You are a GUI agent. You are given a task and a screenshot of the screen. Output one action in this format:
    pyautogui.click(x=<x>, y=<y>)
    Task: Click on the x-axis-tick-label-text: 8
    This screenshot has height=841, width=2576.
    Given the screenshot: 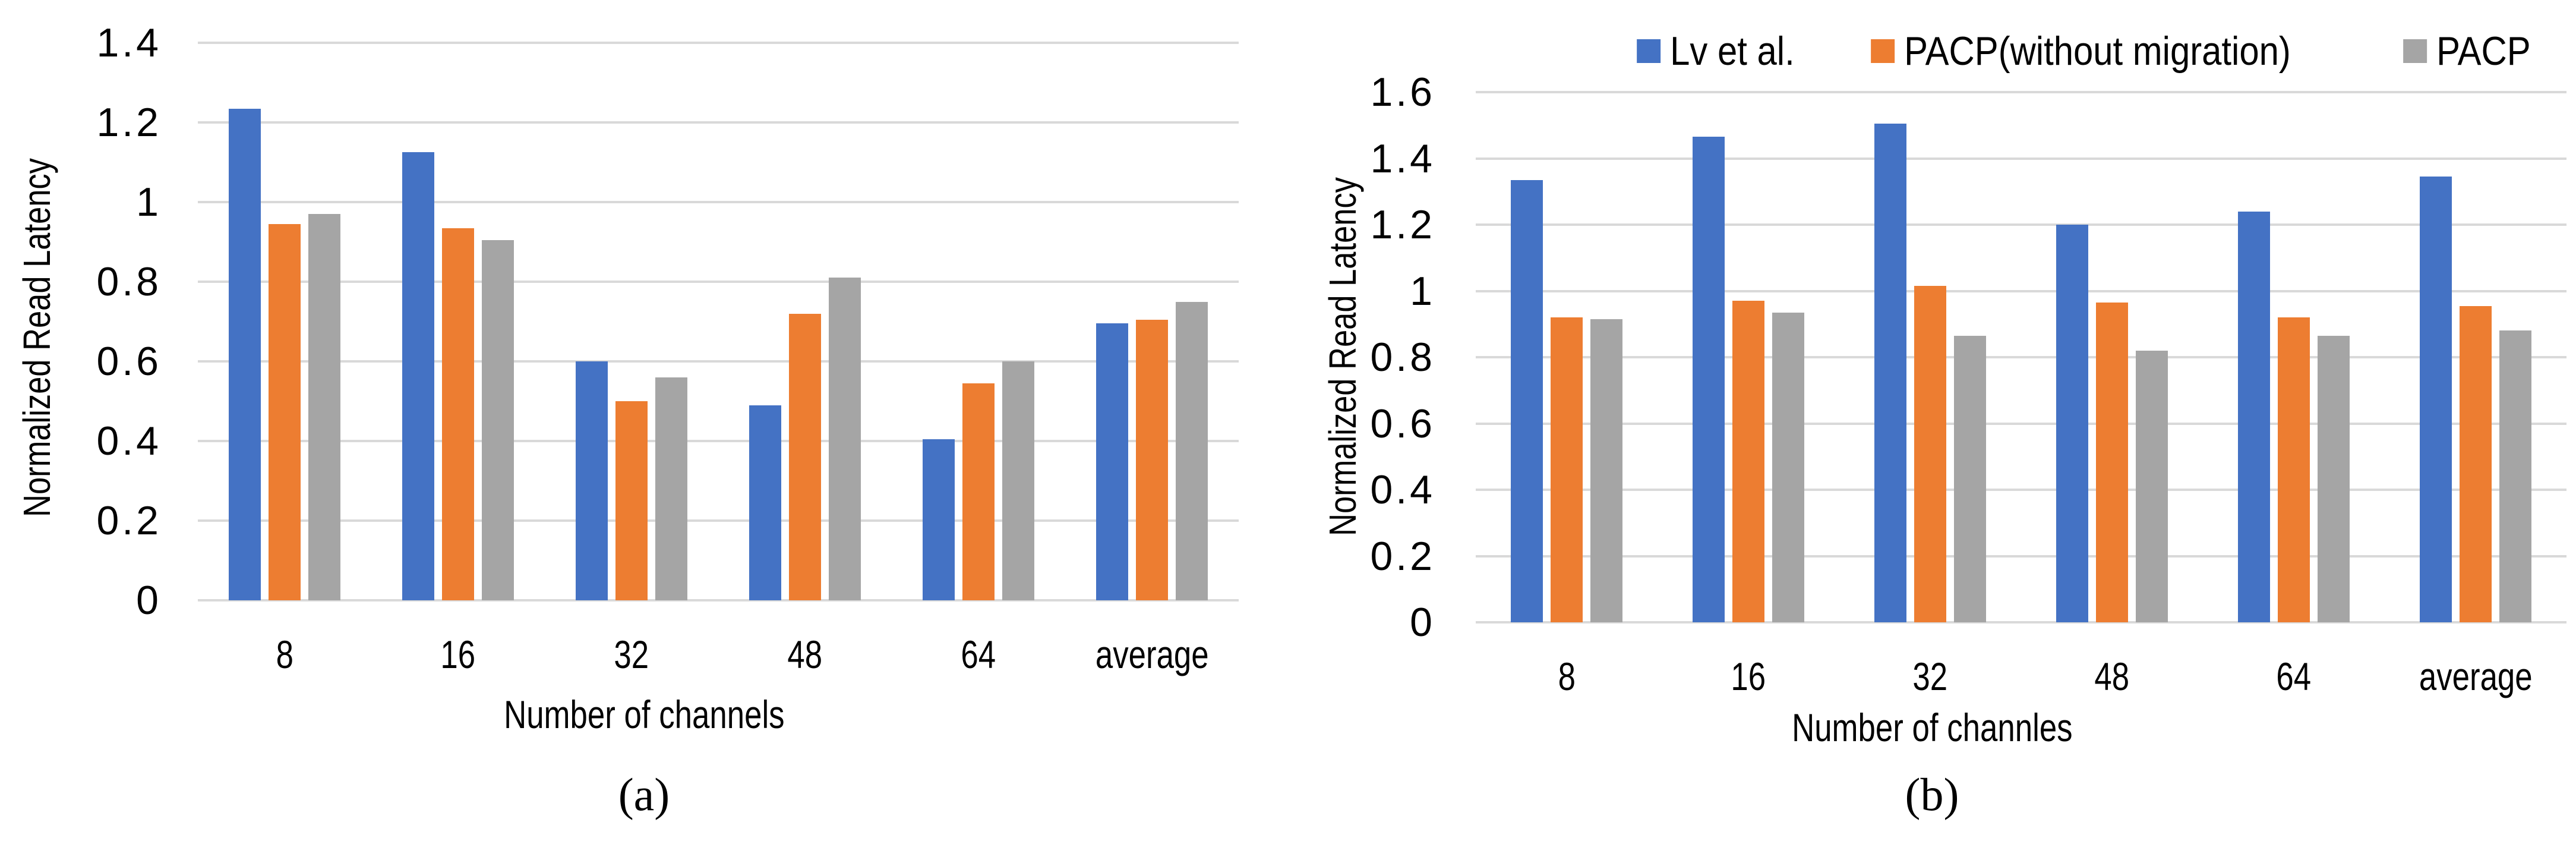 What is the action you would take?
    pyautogui.click(x=1567, y=676)
    